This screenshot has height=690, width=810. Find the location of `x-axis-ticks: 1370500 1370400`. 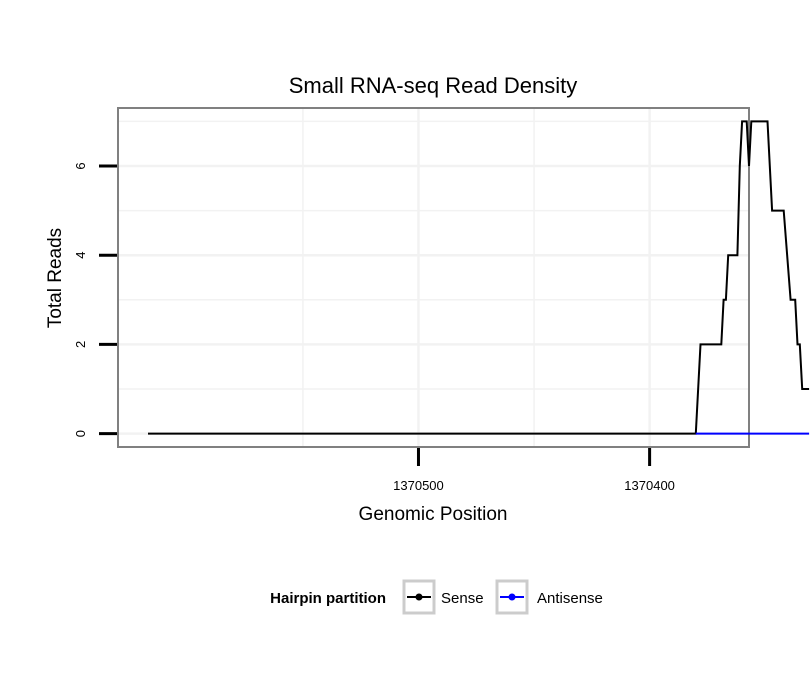

x-axis-ticks: 1370500 1370400 is located at coordinates (534, 470).